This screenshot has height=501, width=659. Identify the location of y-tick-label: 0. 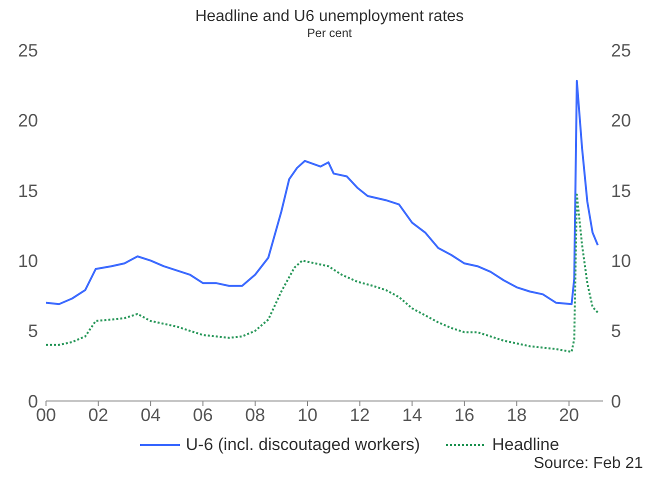
(33, 401).